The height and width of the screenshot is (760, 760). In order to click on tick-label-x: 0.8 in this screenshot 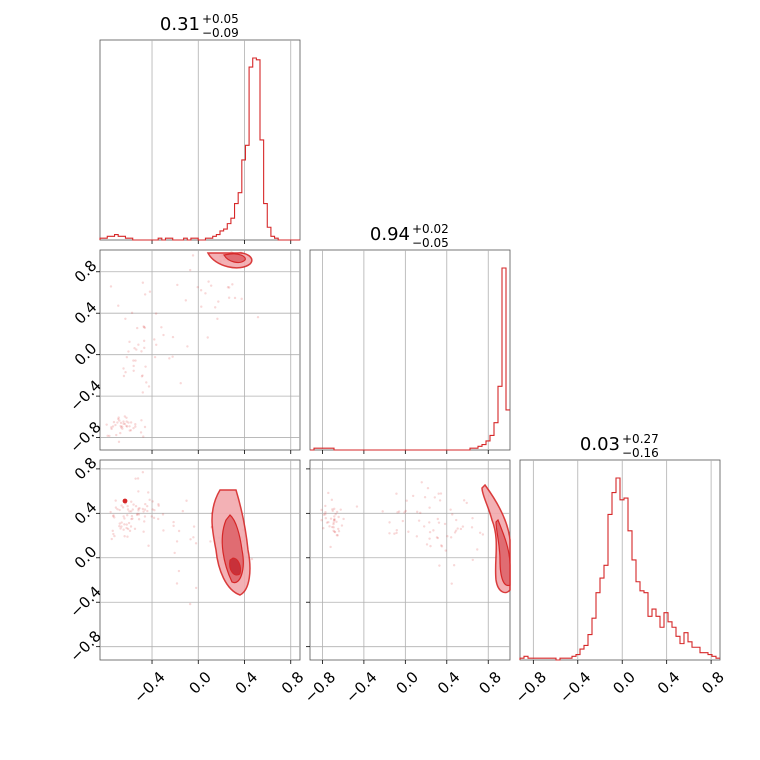, I will do `click(490, 683)`.